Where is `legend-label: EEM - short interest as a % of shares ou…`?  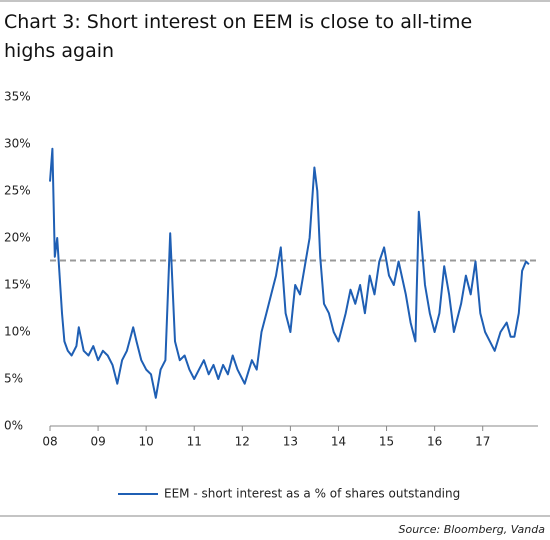 legend-label: EEM - short interest as a % of shares ou… is located at coordinates (312, 494).